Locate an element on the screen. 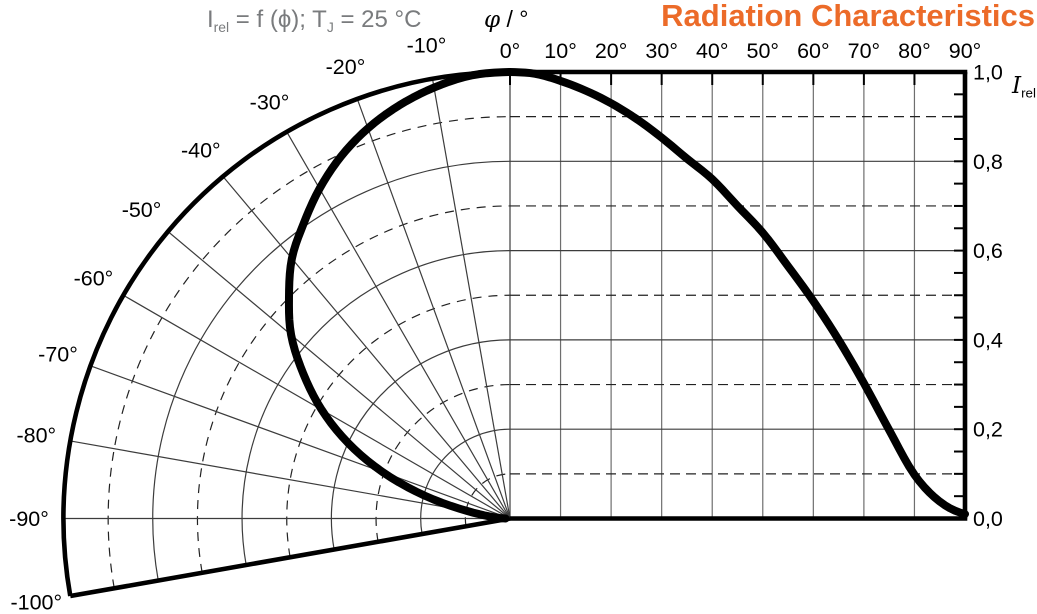 This screenshot has height=614, width=1037. polar-axis-tick-label: -60° is located at coordinates (94, 279).